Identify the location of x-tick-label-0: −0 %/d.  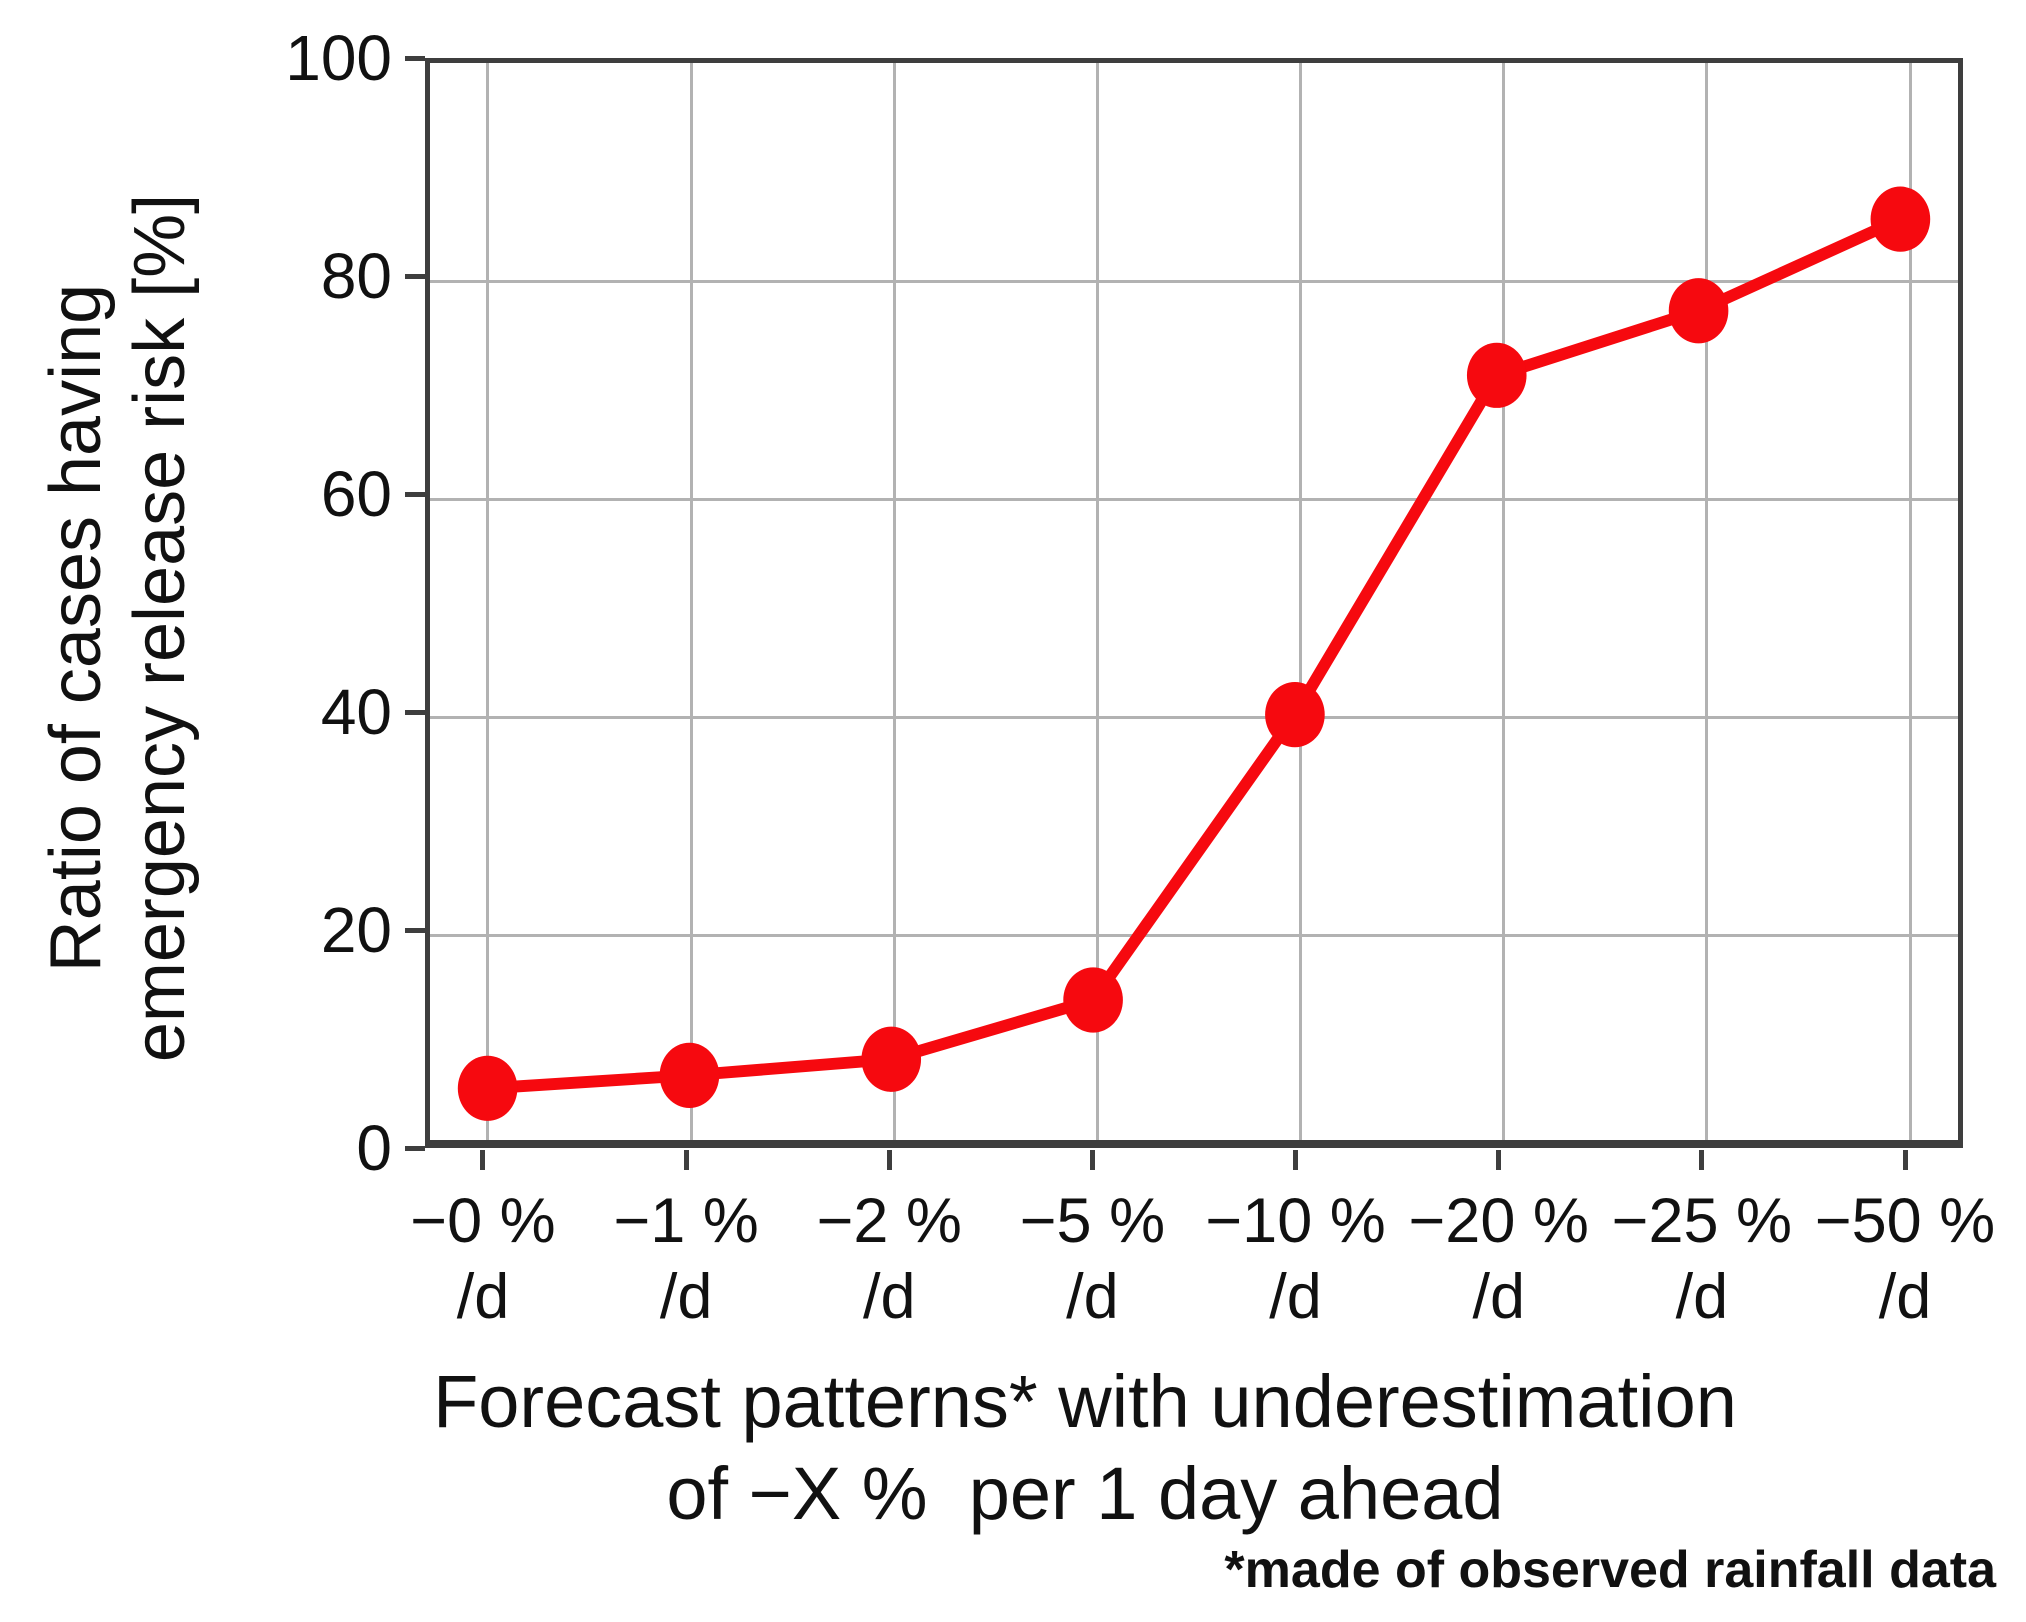
(483, 1259).